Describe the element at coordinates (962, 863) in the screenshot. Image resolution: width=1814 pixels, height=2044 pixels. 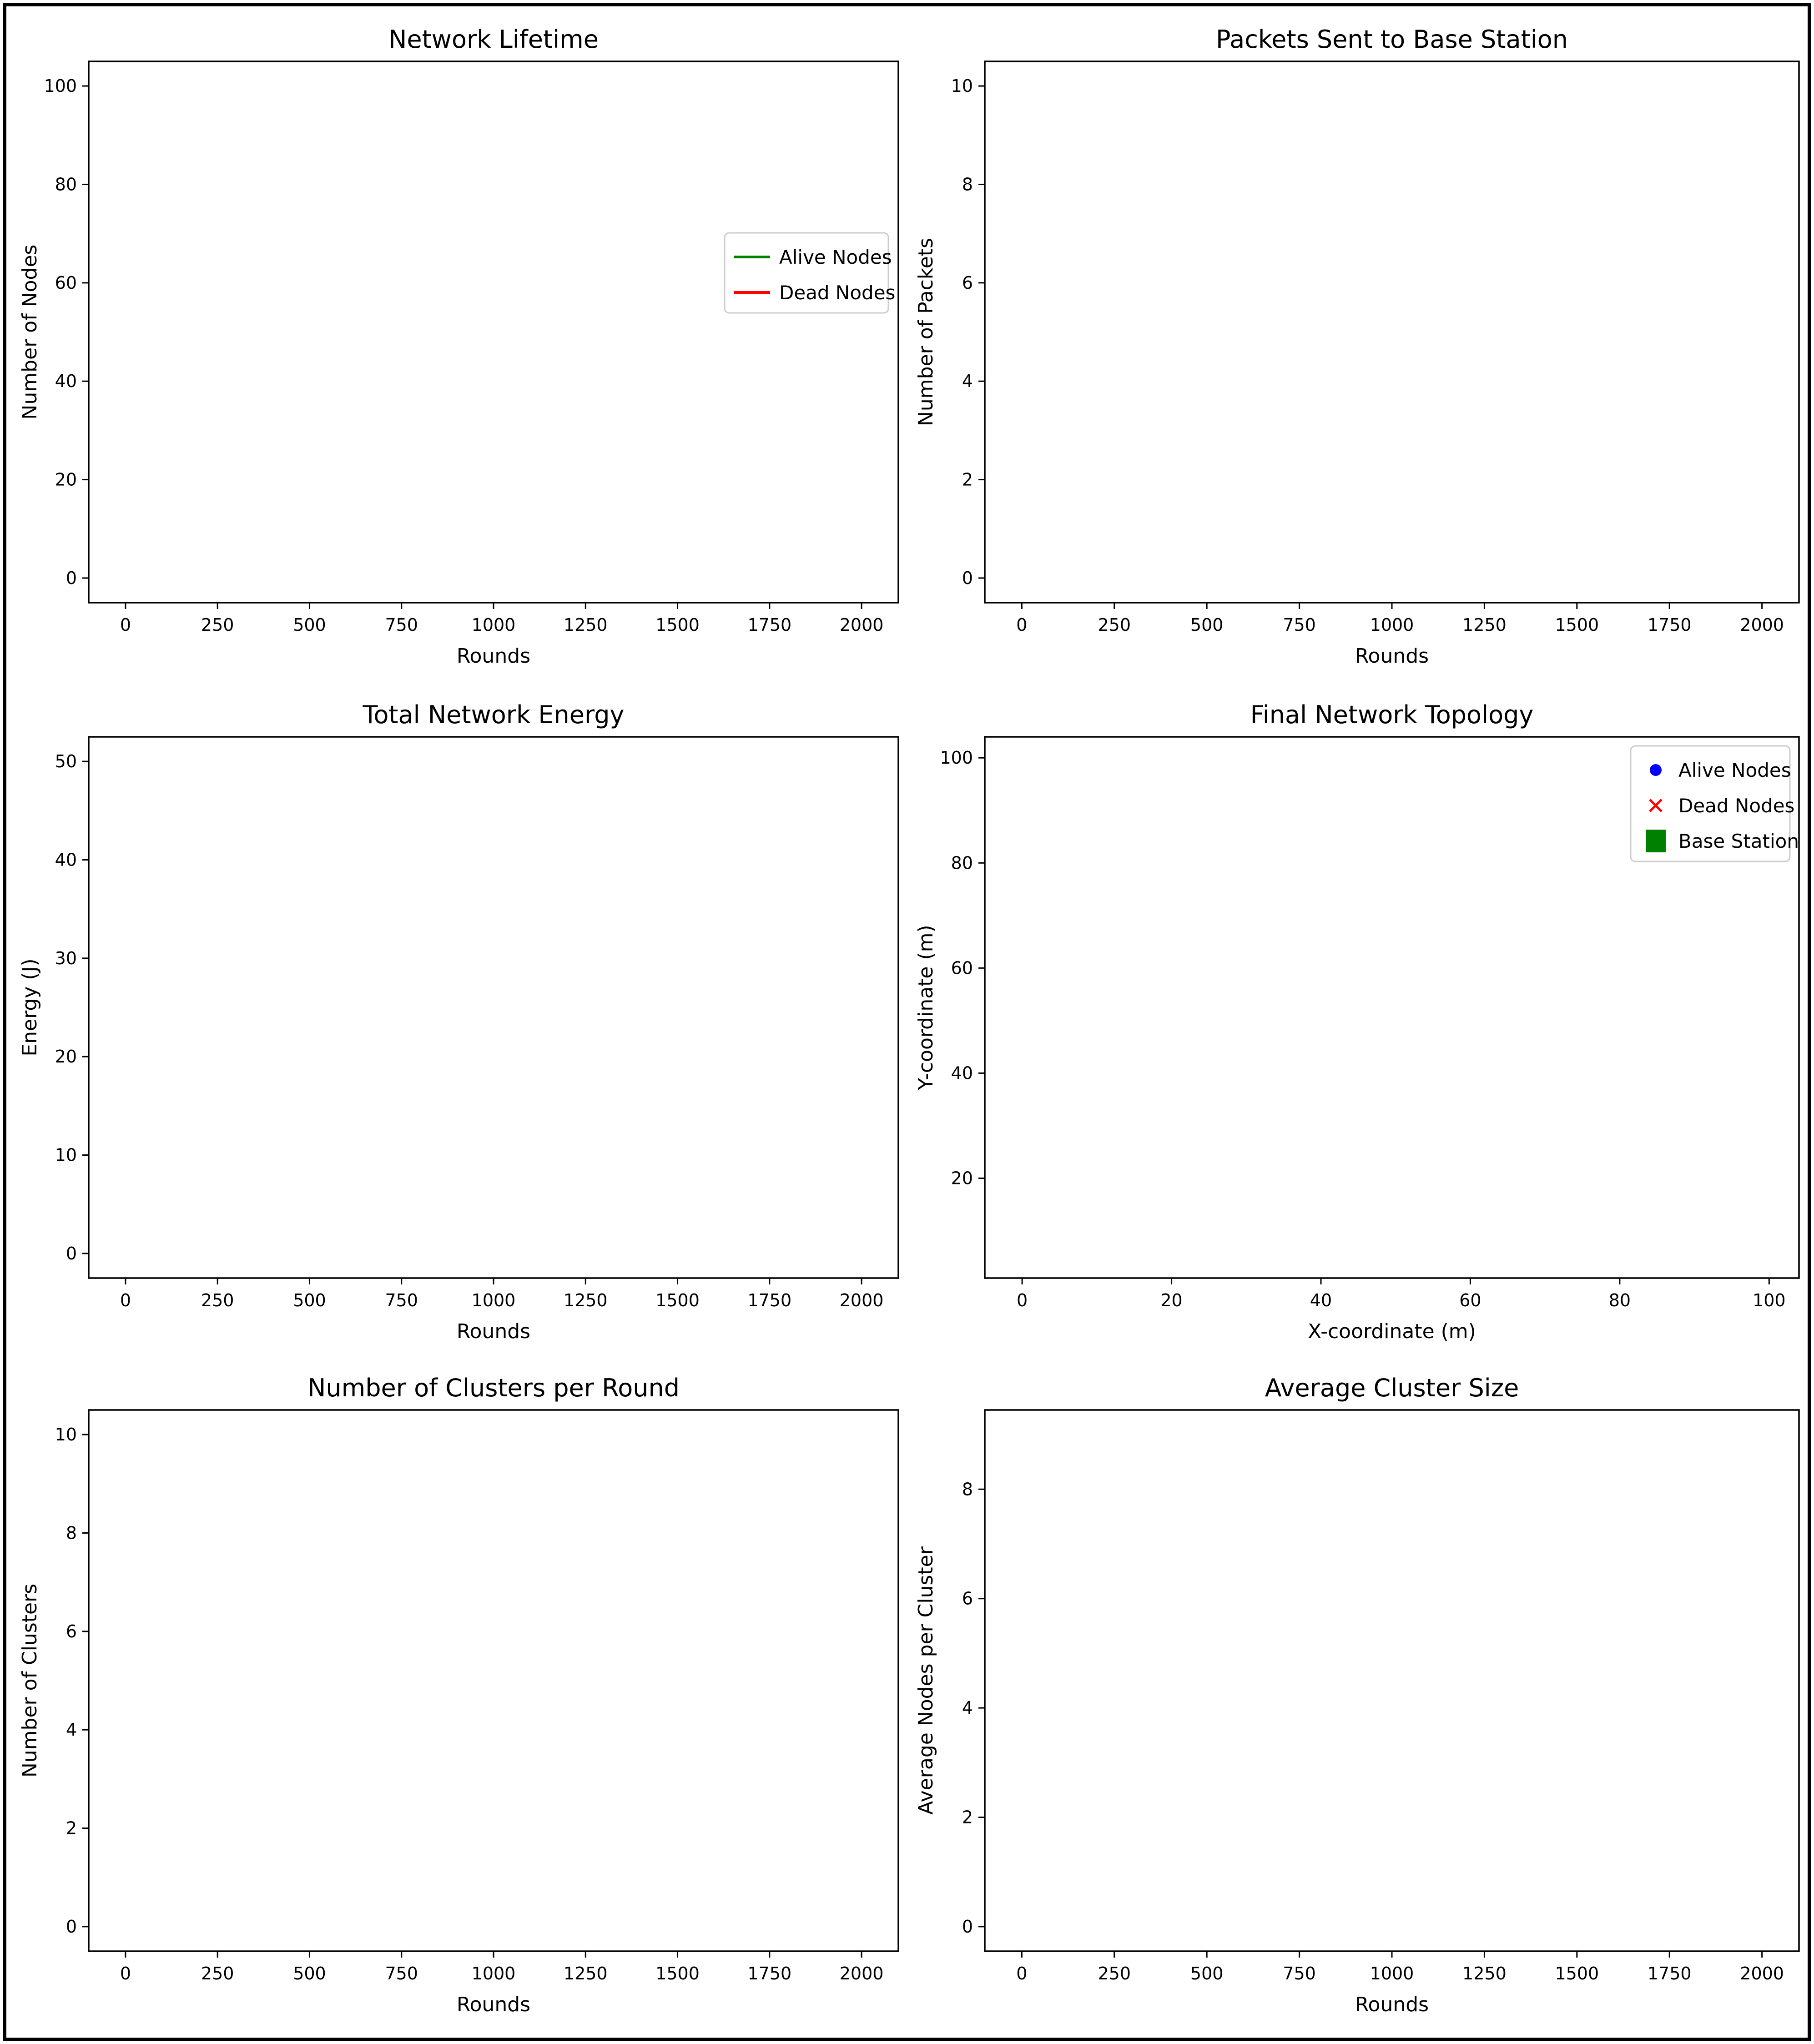
I see `y-tick-label: 80` at that location.